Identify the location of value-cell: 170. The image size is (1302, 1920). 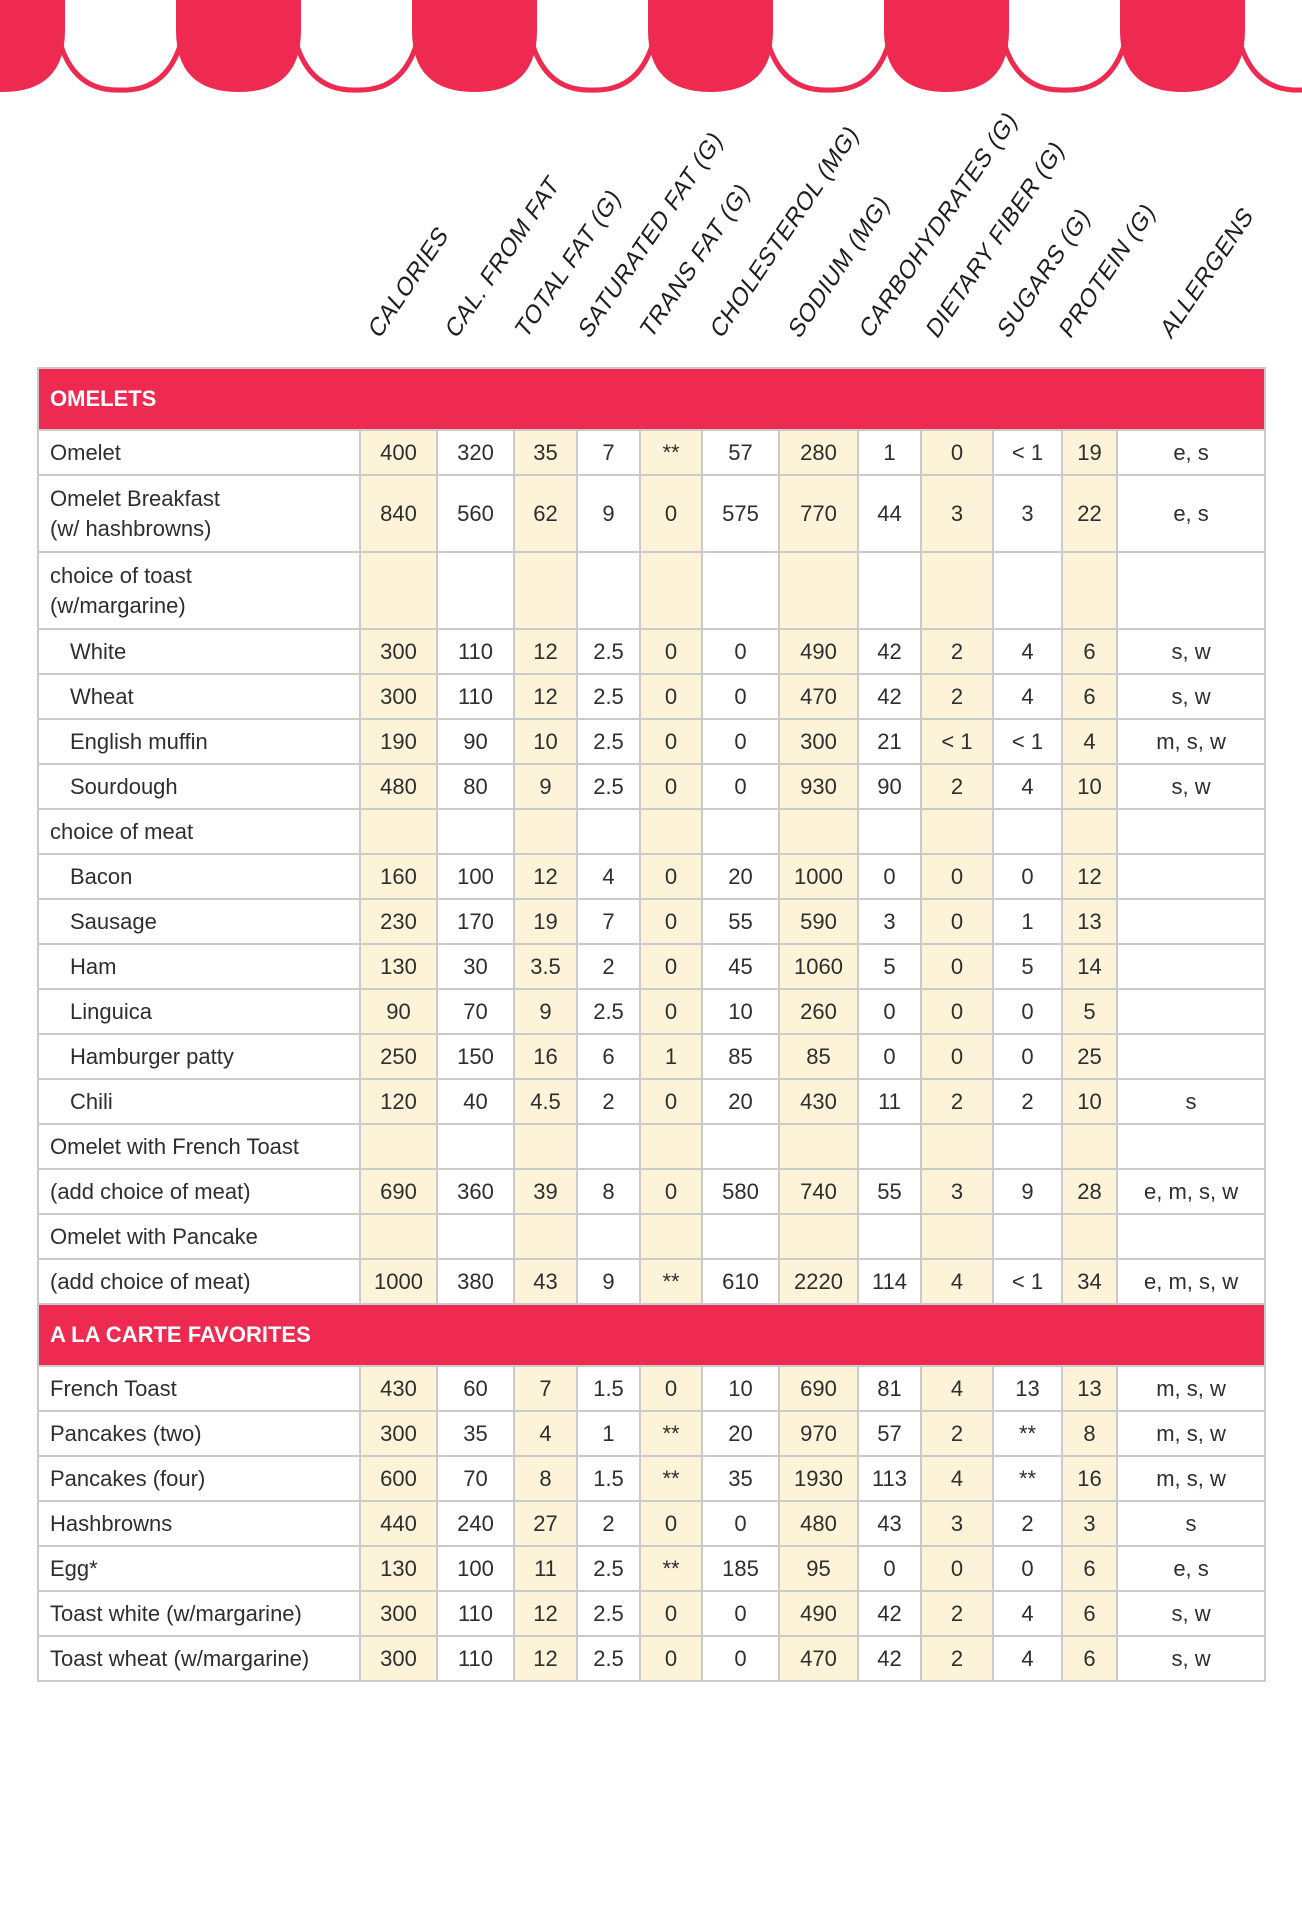
(475, 921).